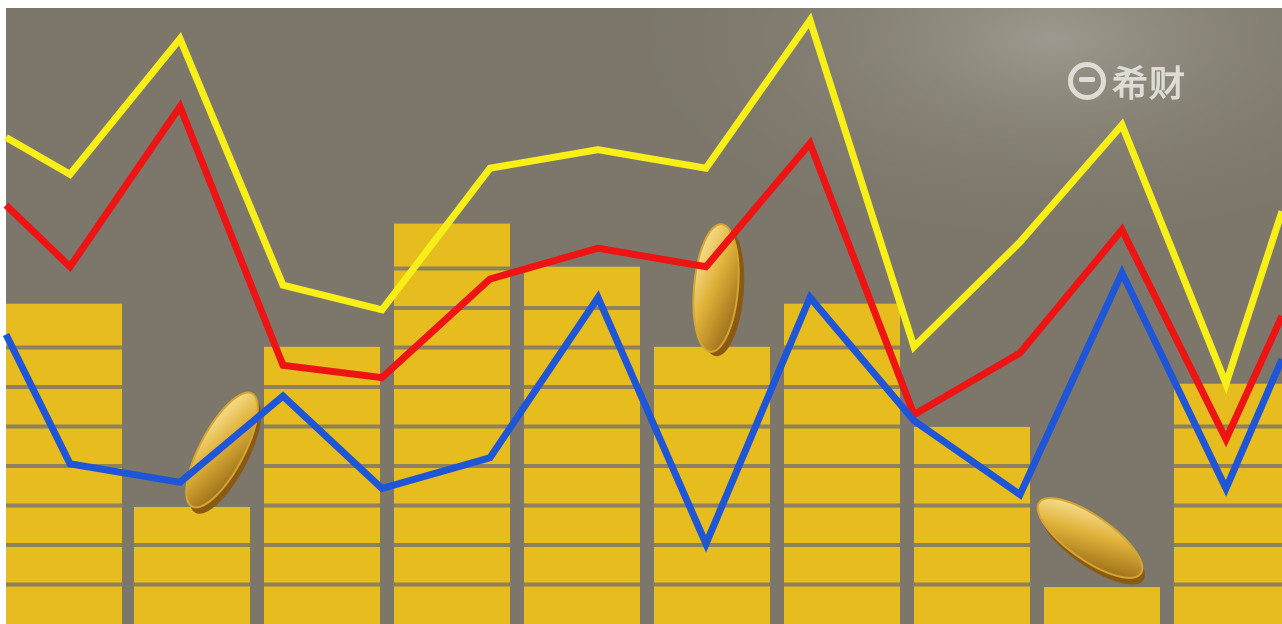 Image resolution: width=1282 pixels, height=624 pixels. Describe the element at coordinates (1087, 81) in the screenshot. I see `watermark-logo-icon` at that location.